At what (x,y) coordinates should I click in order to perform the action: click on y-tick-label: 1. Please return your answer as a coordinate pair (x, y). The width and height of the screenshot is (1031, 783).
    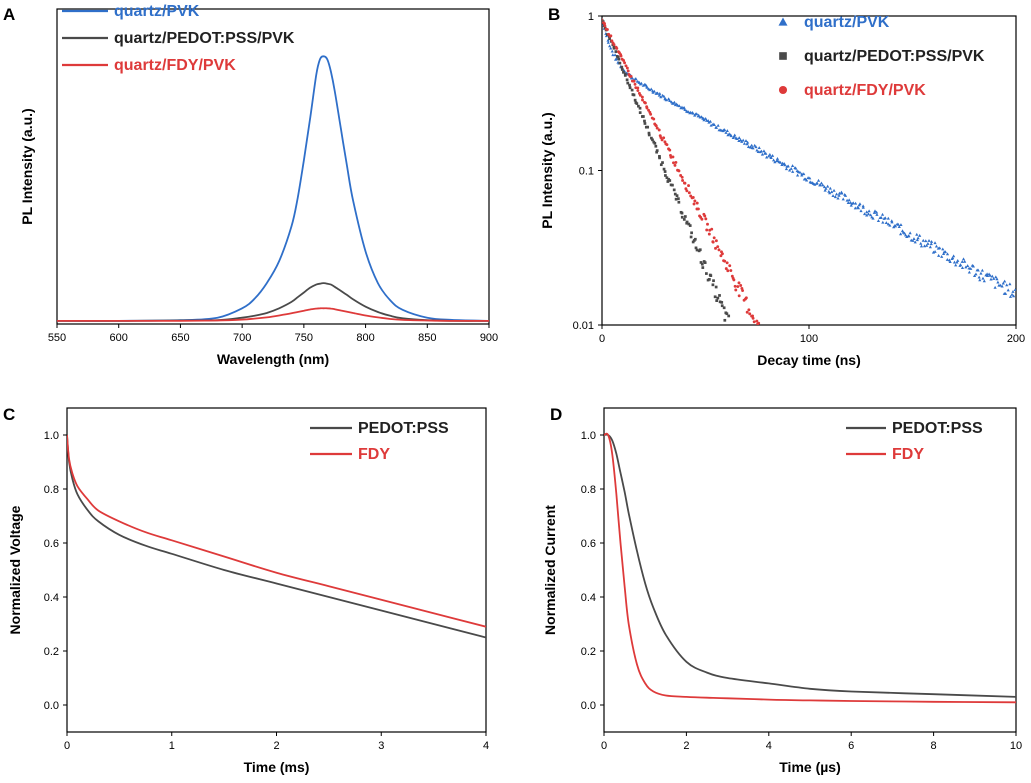
    Looking at the image, I should click on (591, 17).